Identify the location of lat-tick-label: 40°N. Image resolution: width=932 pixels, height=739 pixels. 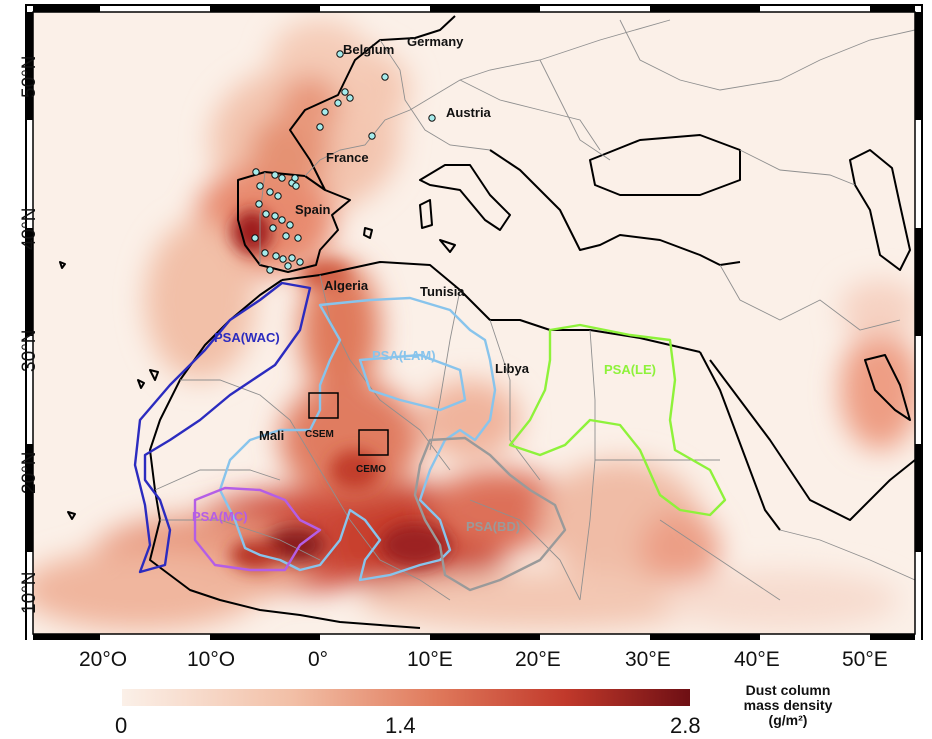
(30, 229).